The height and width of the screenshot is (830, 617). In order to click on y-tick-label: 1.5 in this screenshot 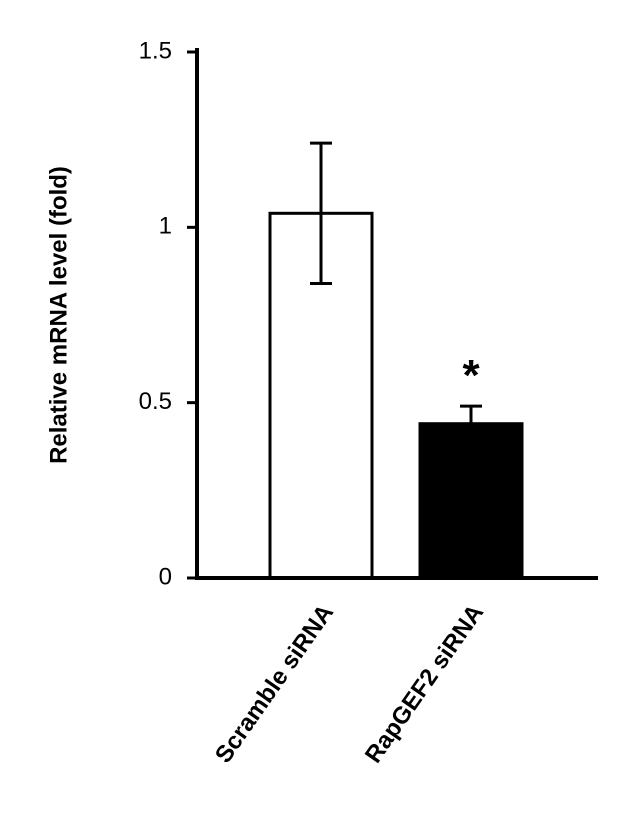, I will do `click(155, 50)`.